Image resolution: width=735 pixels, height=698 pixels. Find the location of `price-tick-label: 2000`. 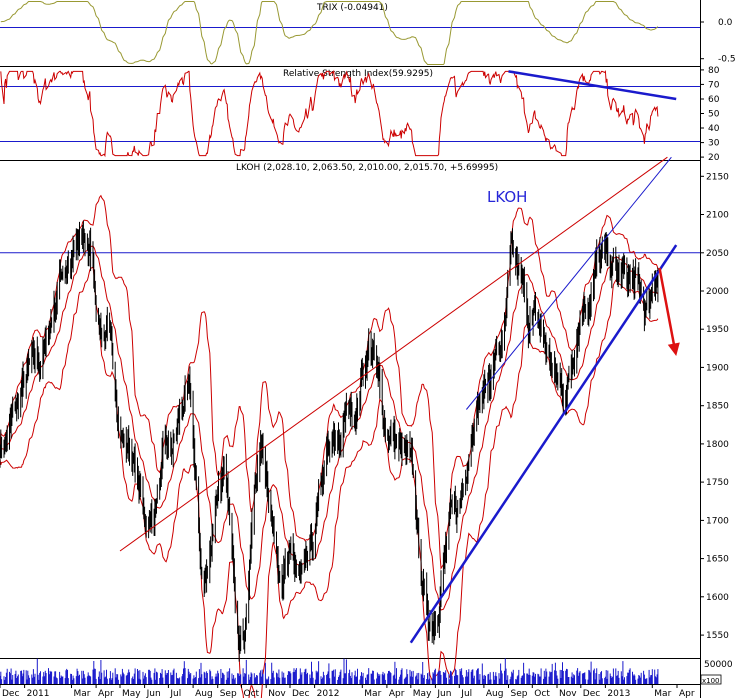

price-tick-label: 2000 is located at coordinates (717, 292).